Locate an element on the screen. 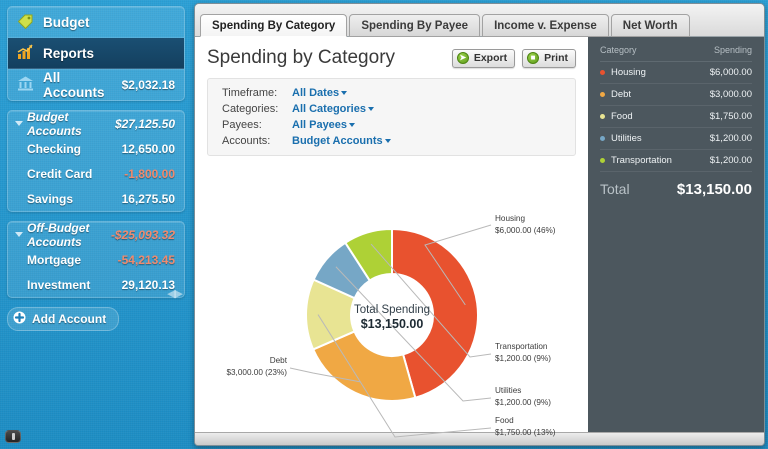 Image resolution: width=768 pixels, height=449 pixels. group-header-budget-accounts: Budget Accounts $27,125.50 is located at coordinates (96, 124).